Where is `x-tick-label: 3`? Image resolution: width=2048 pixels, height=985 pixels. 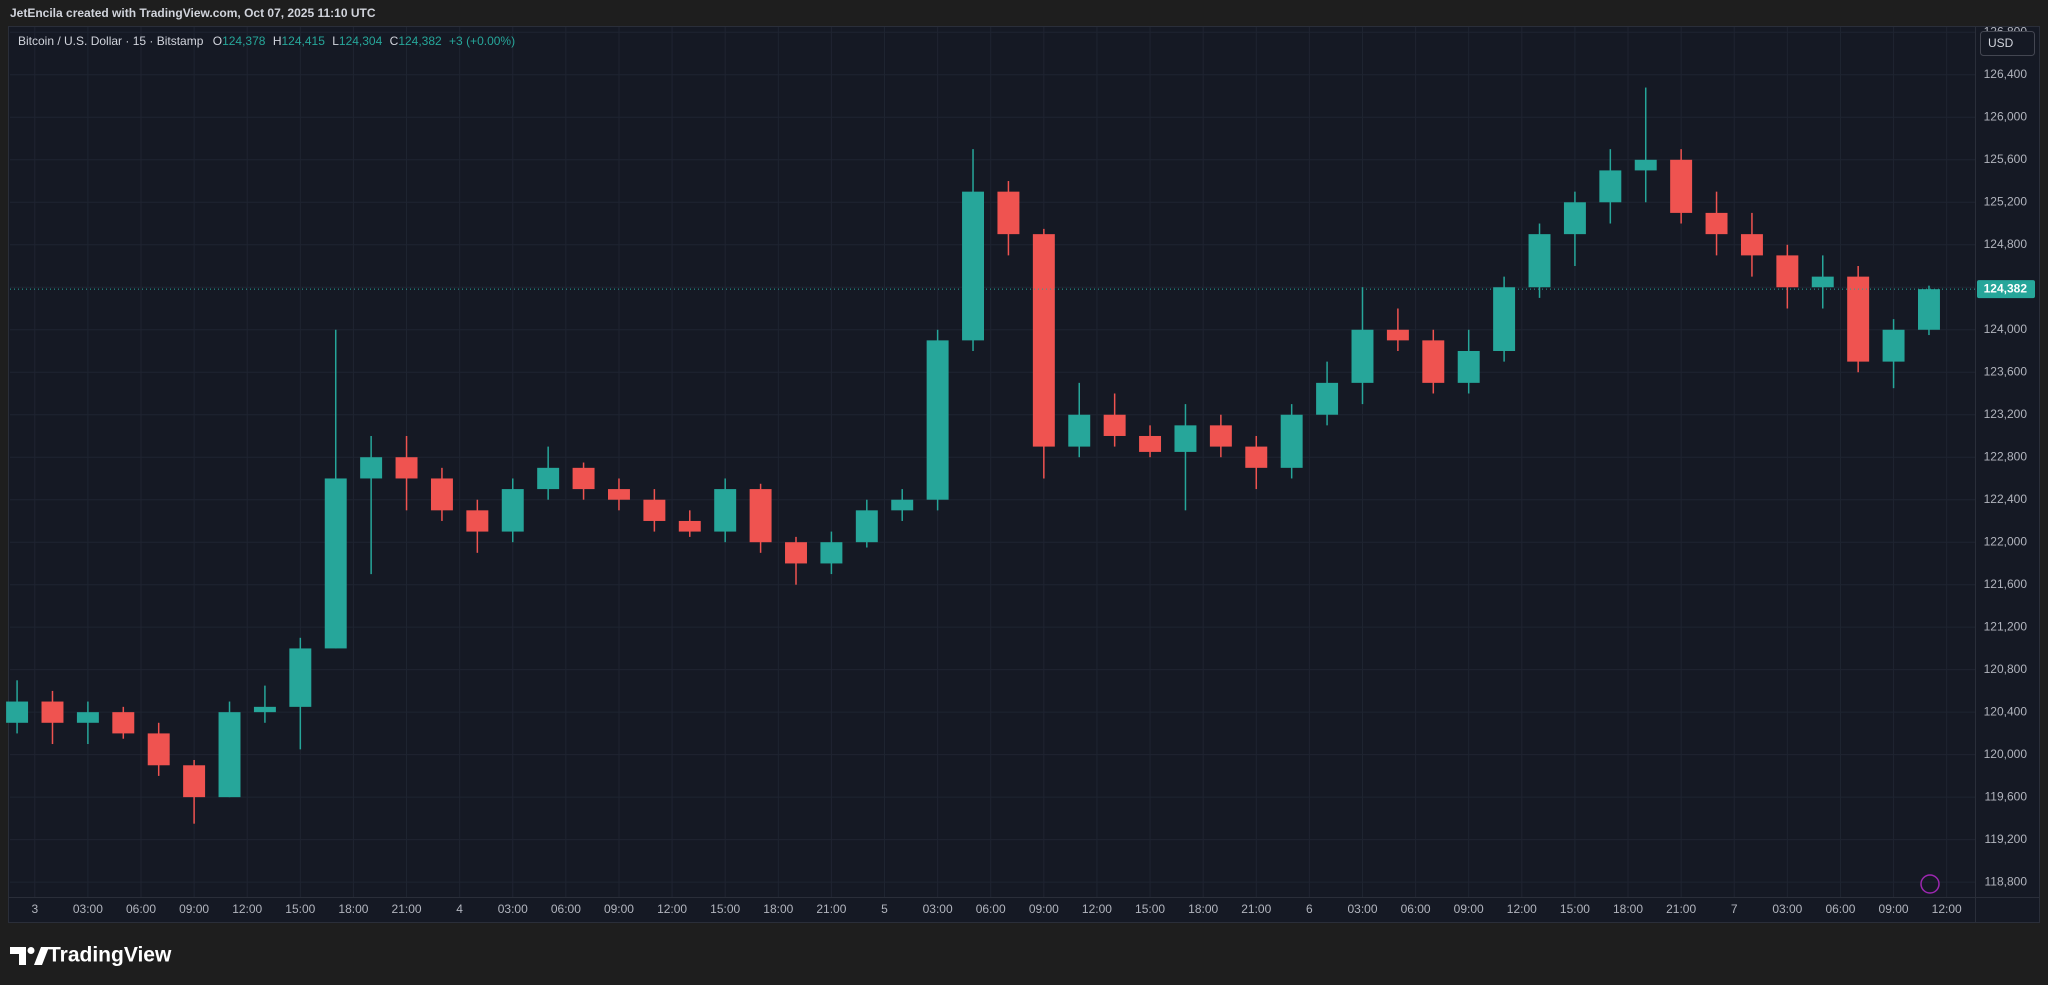
x-tick-label: 3 is located at coordinates (34, 909).